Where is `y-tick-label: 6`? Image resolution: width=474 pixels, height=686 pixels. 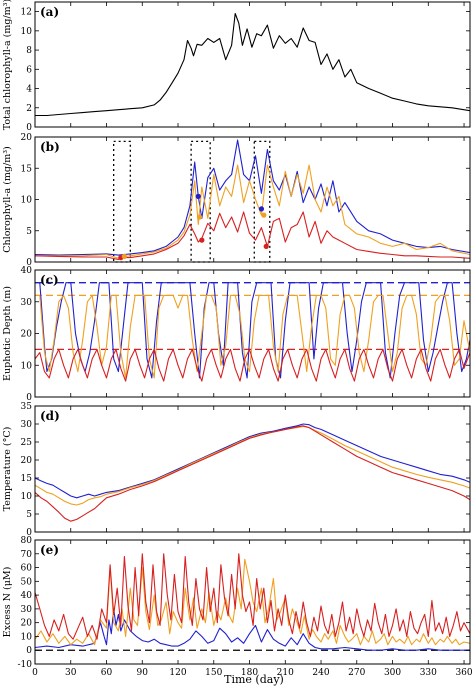
y-tick-label: 6 is located at coordinates (29, 70).